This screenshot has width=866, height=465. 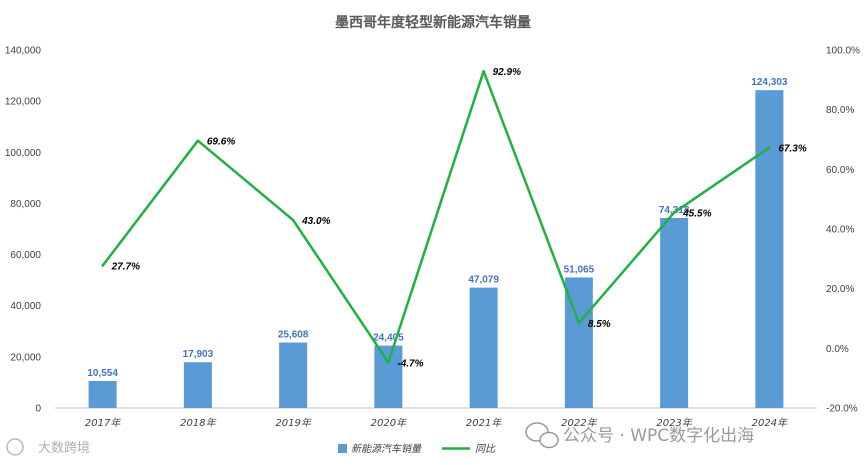 What do you see at coordinates (792, 149) in the screenshot?
I see `yoy-value-label: 67.3%` at bounding box center [792, 149].